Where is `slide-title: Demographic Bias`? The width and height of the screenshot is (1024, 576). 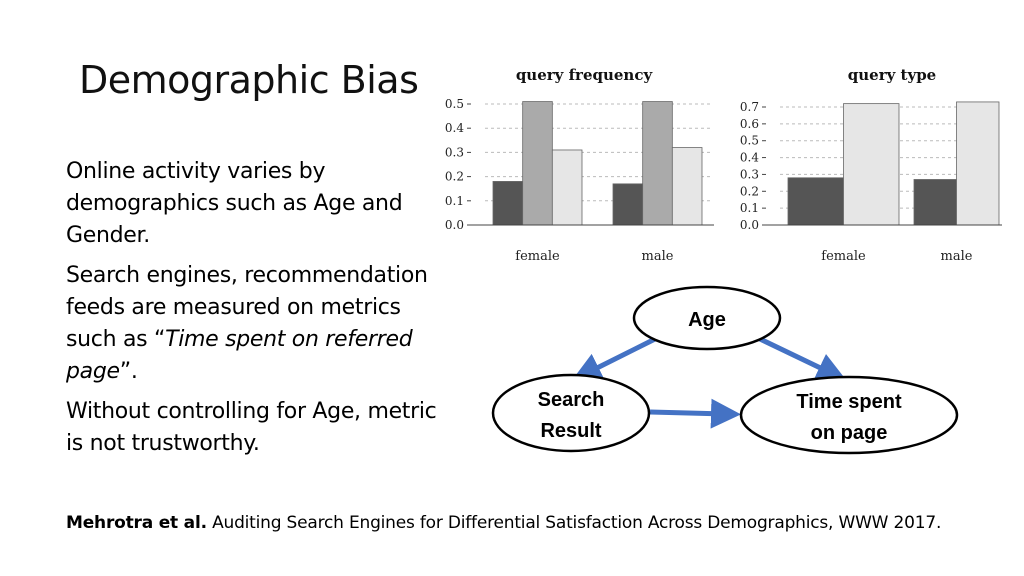
slide-title: Demographic Bias is located at coordinates (249, 80).